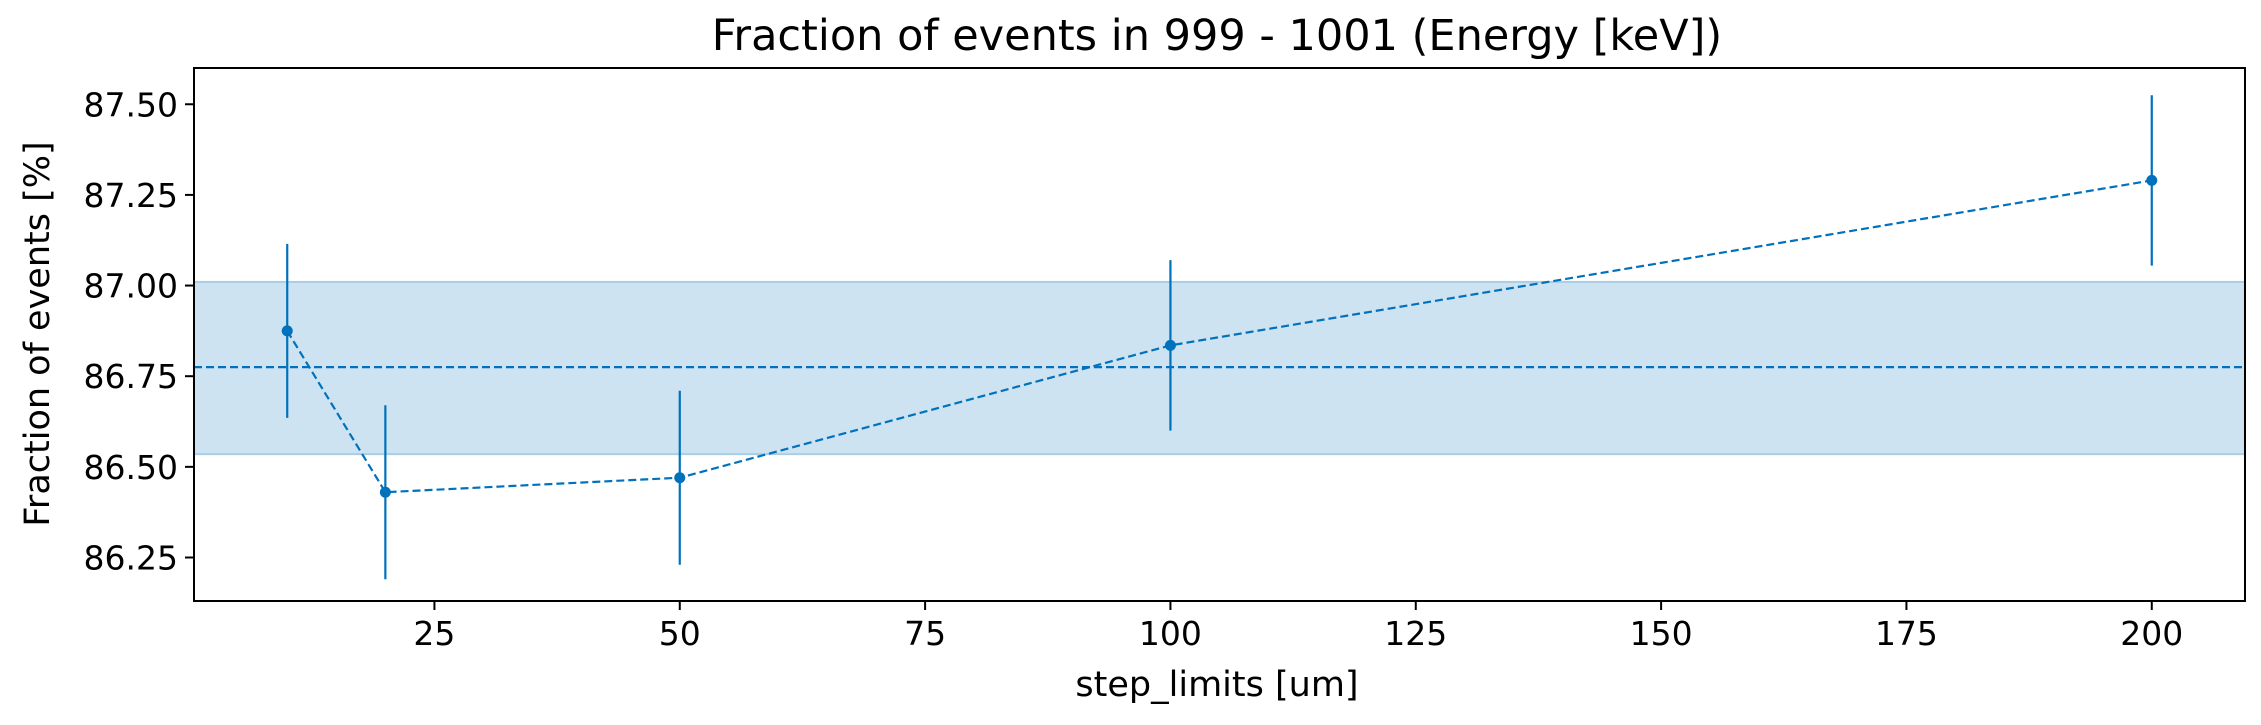 This screenshot has height=725, width=2261. What do you see at coordinates (131, 195) in the screenshot?
I see `y-tick-label: 87.25` at bounding box center [131, 195].